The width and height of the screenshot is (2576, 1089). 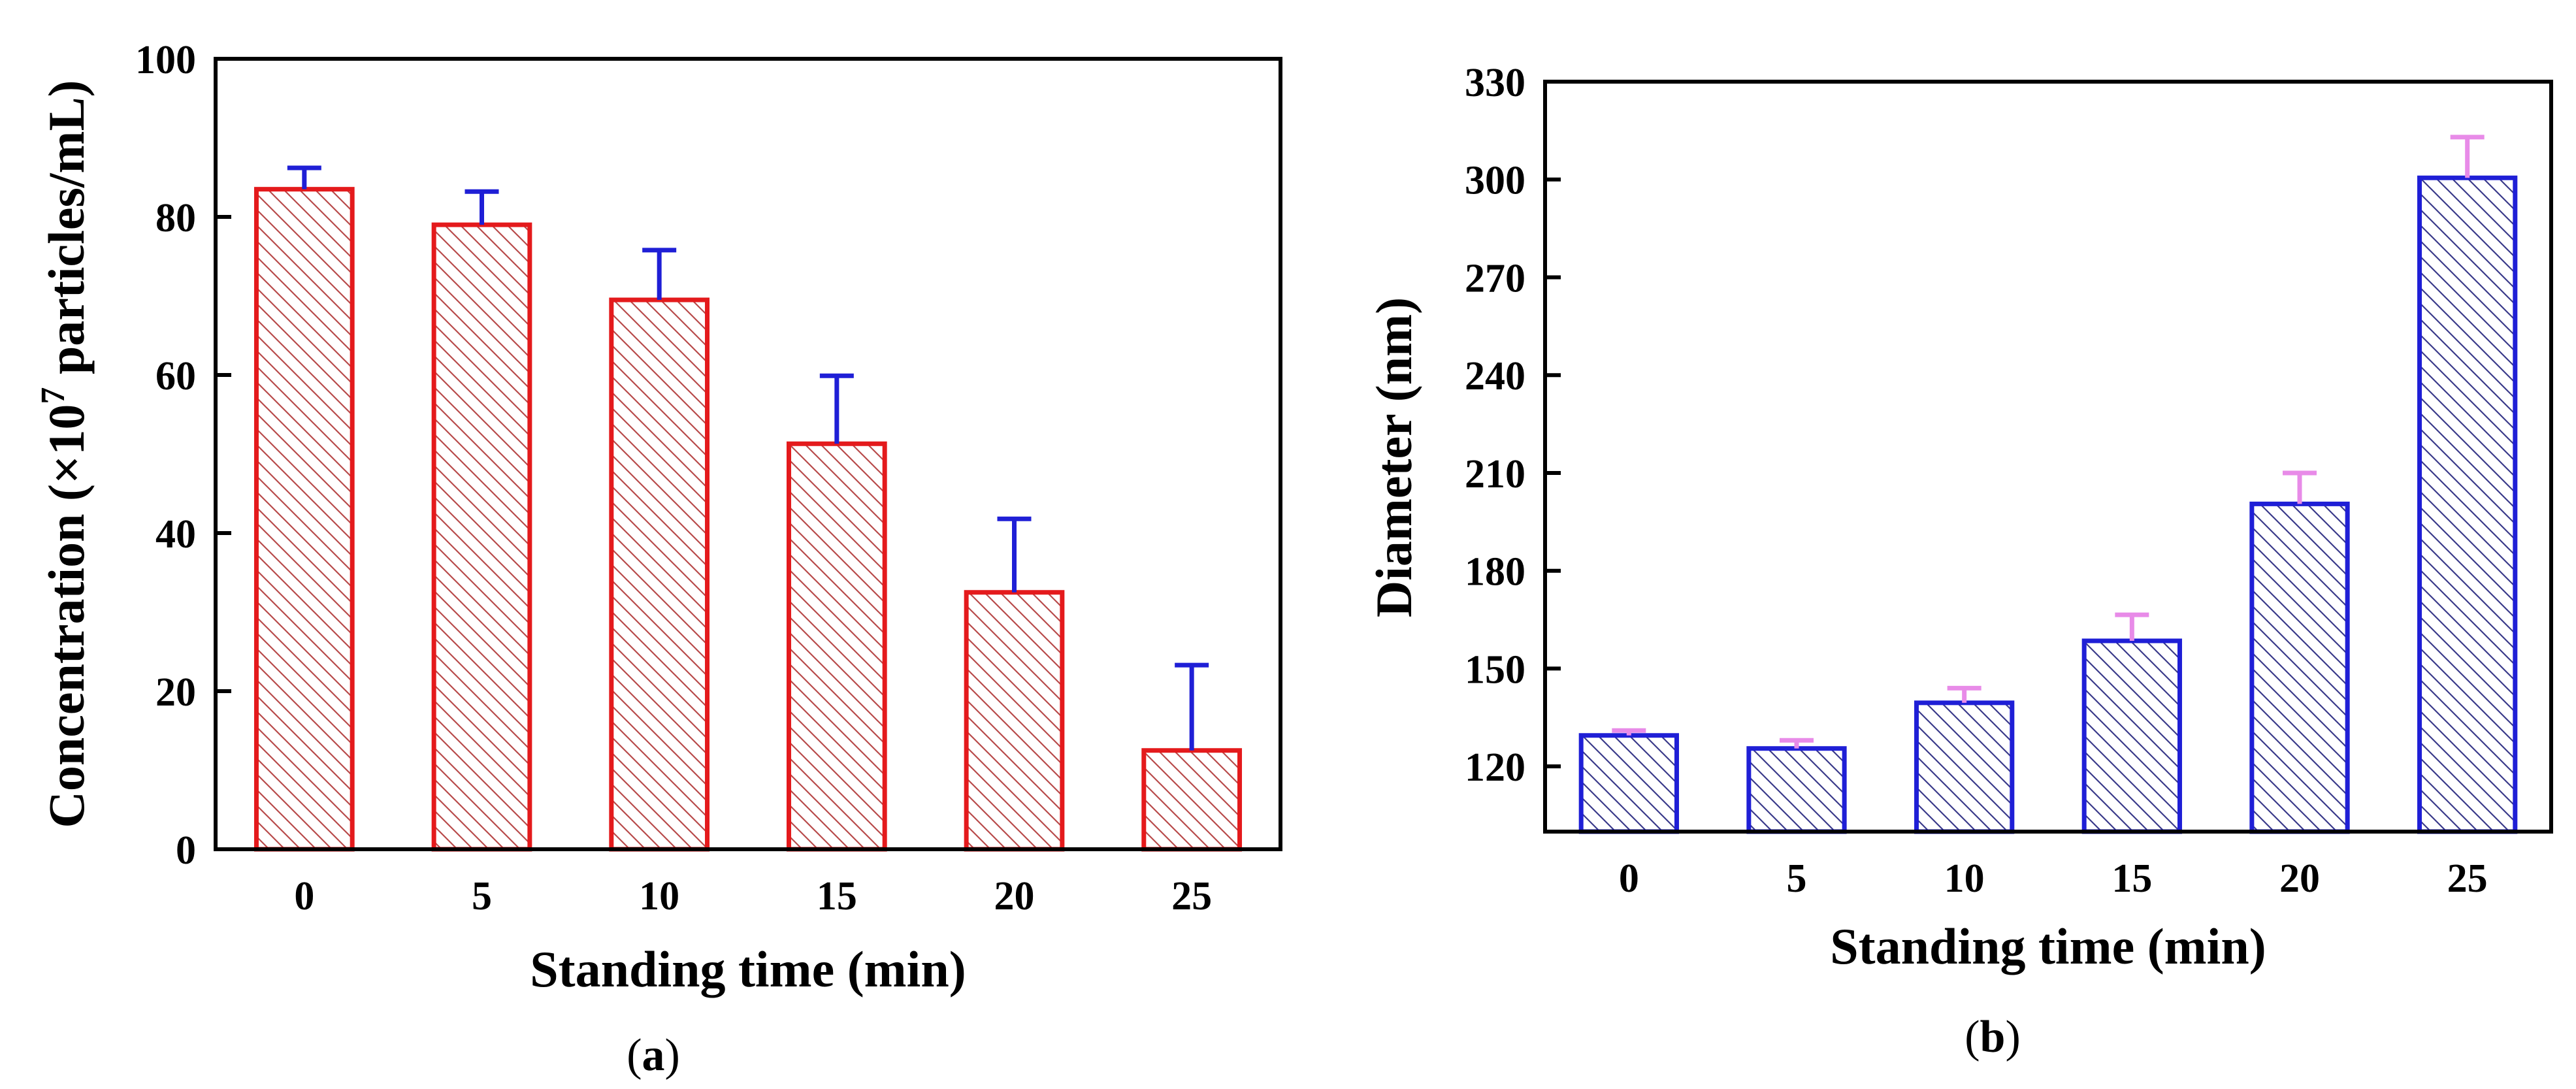 What do you see at coordinates (1393, 457) in the screenshot?
I see `chart-b-y-axis-label: Diameter (nm)` at bounding box center [1393, 457].